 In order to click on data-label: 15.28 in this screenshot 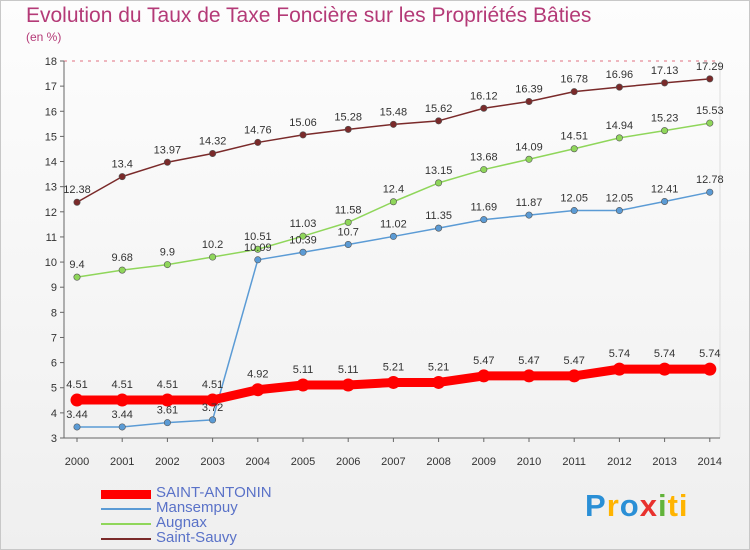, I will do `click(348, 117)`.